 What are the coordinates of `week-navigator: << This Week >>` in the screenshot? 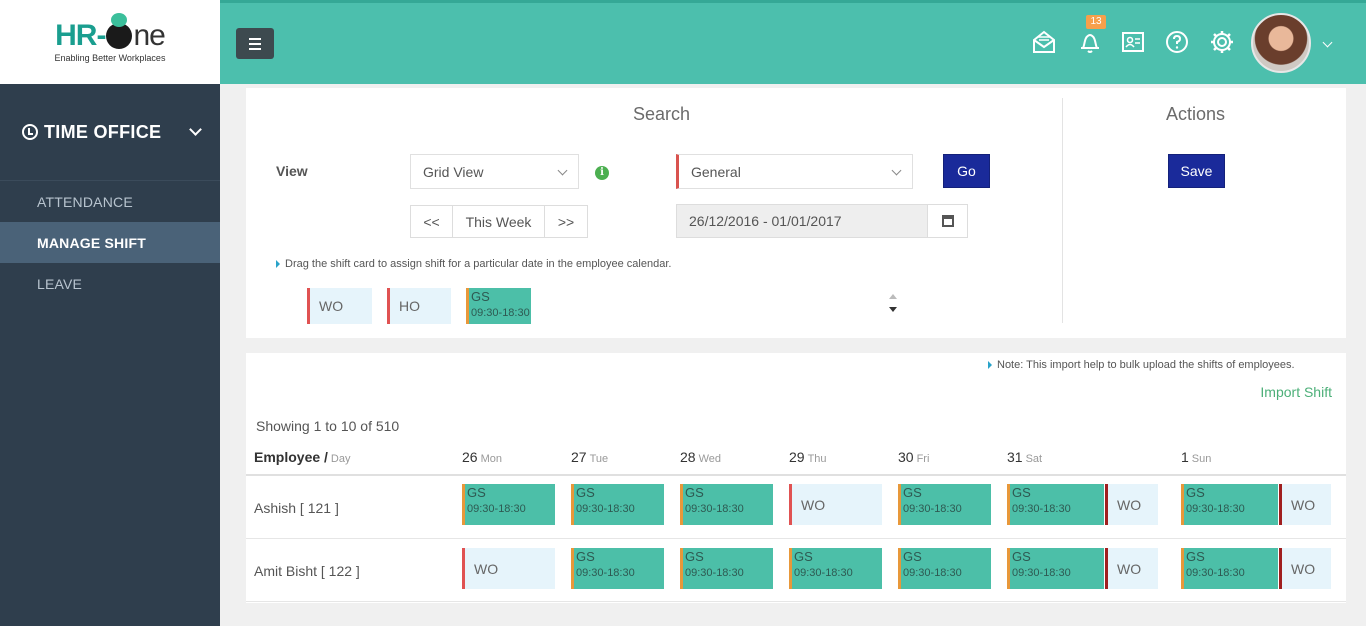 It's located at (499, 221).